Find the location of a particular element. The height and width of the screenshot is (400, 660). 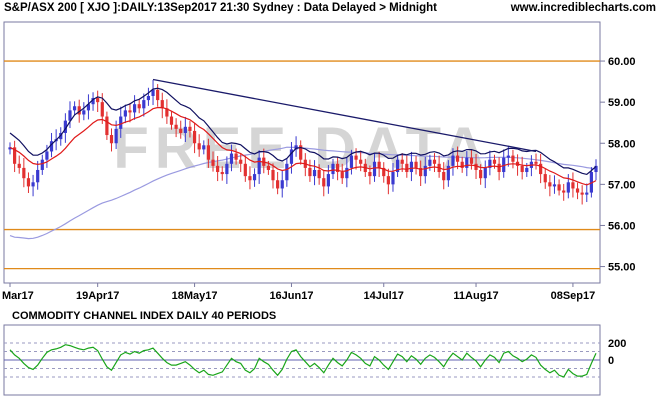

trendline is located at coordinates (344, 115).